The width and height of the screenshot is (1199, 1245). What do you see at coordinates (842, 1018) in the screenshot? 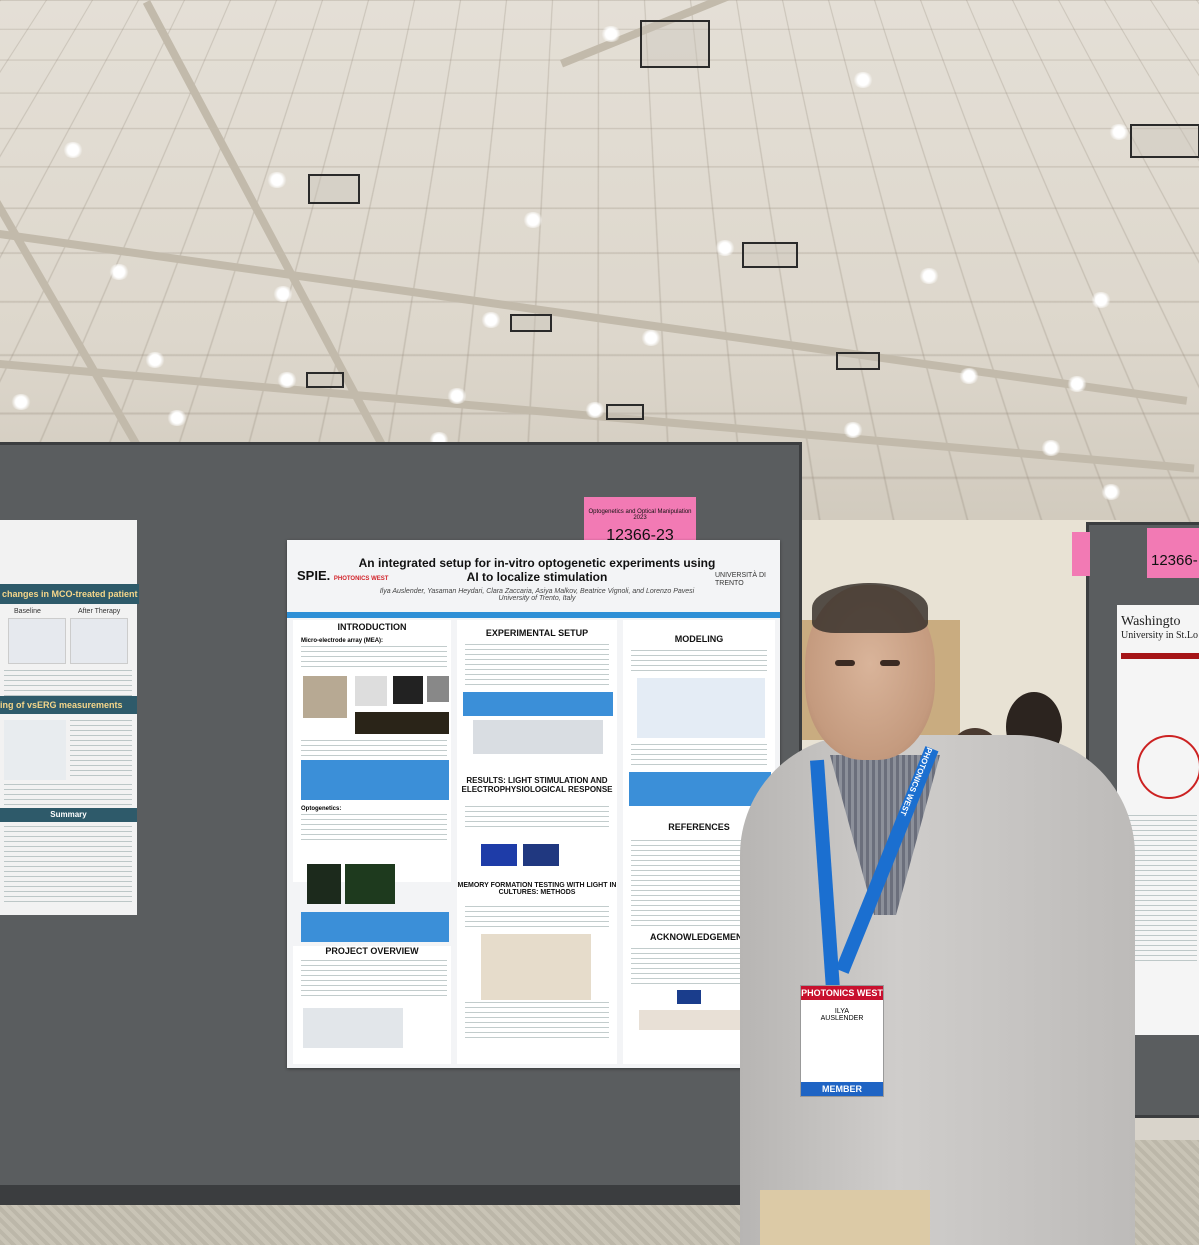
I see `badge-last-name: AUSLENDER` at bounding box center [842, 1018].